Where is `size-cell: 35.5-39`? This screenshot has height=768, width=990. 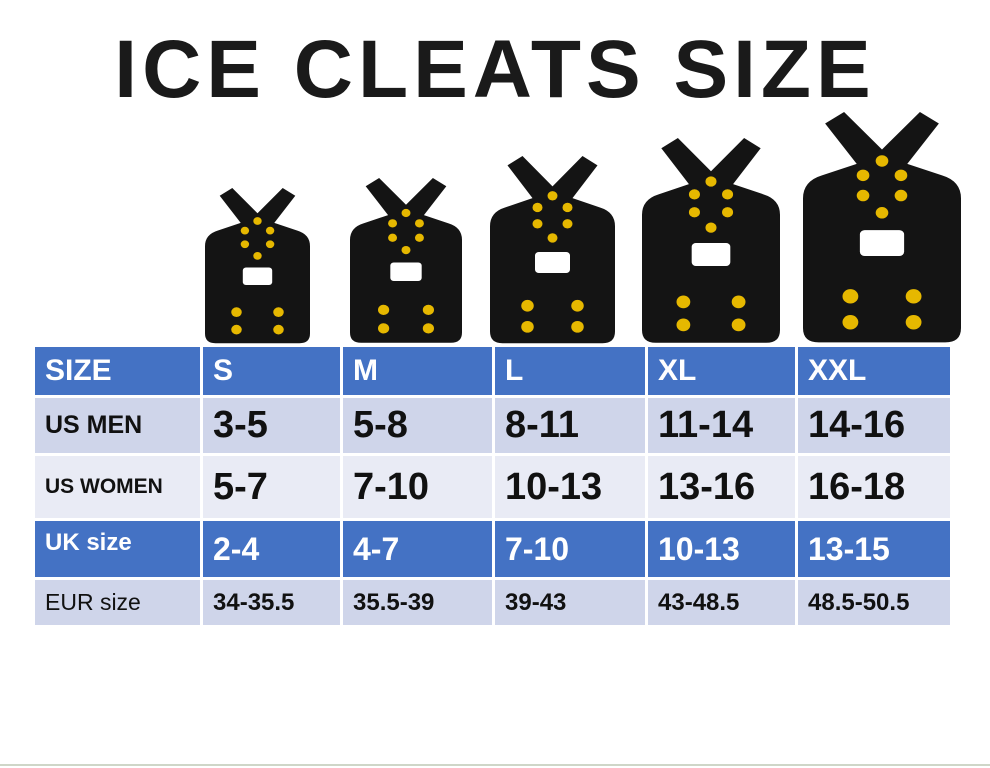
size-cell: 35.5-39 is located at coordinates (417, 602).